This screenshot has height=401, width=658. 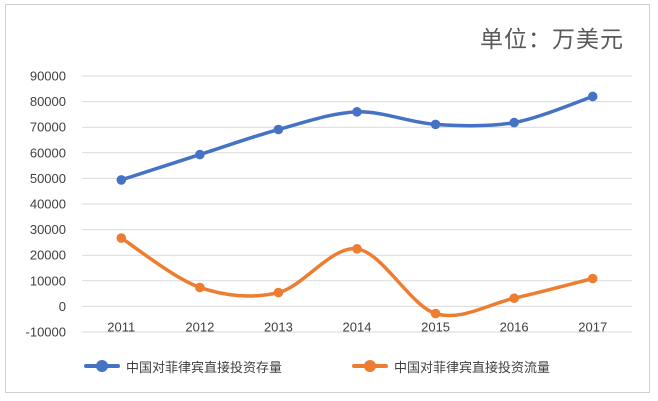 I want to click on x-tick-label: 2015, so click(x=435, y=326).